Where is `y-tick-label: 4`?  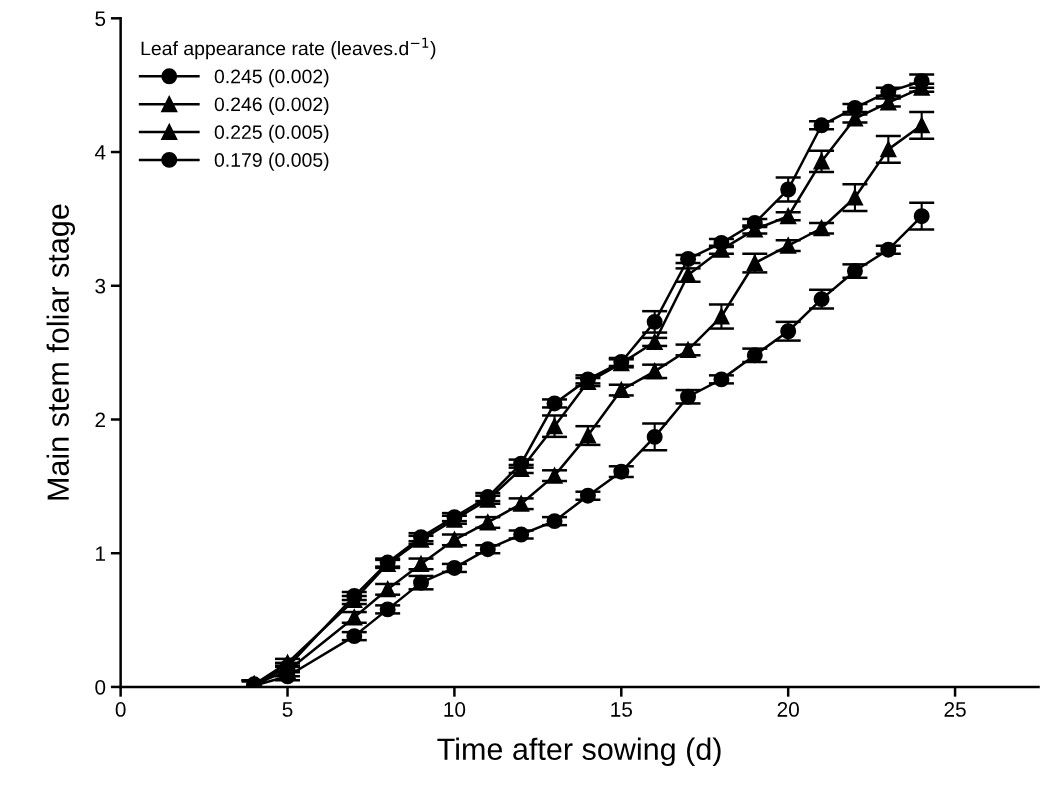 y-tick-label: 4 is located at coordinates (100, 152).